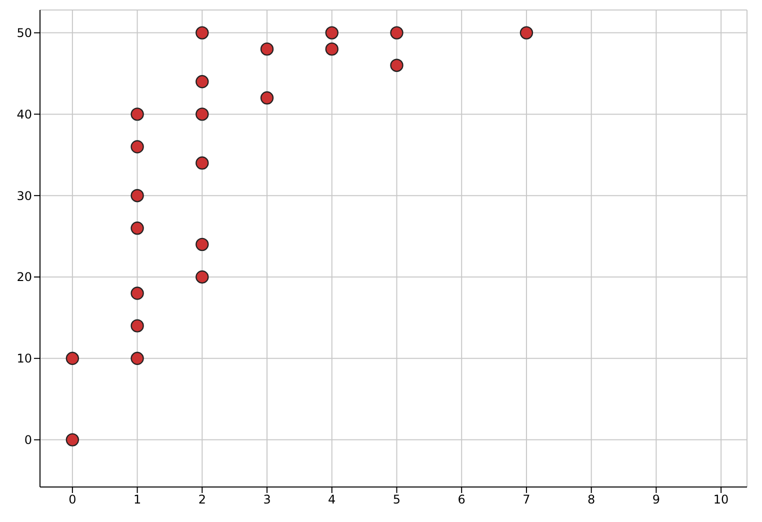  Describe the element at coordinates (202, 499) in the screenshot. I see `x-tick-label: 2` at that location.